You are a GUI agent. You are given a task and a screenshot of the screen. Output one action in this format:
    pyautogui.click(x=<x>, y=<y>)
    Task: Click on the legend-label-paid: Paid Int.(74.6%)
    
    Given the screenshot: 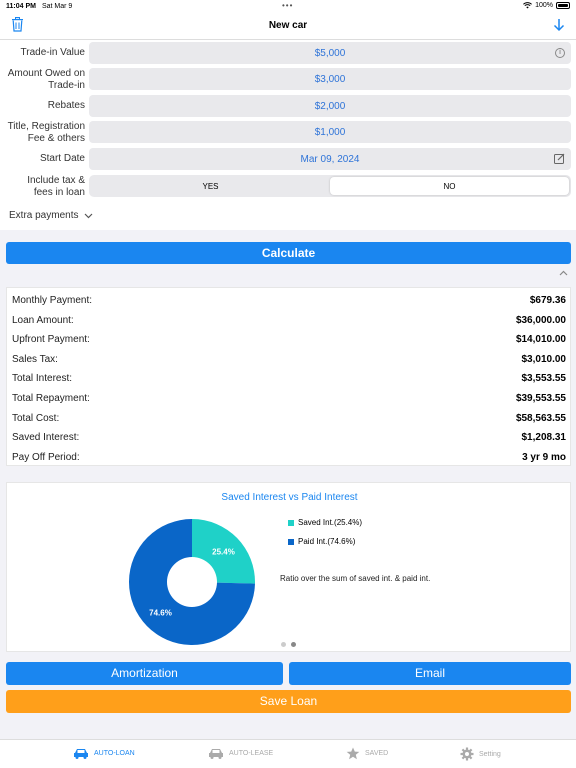 What is the action you would take?
    pyautogui.click(x=327, y=541)
    